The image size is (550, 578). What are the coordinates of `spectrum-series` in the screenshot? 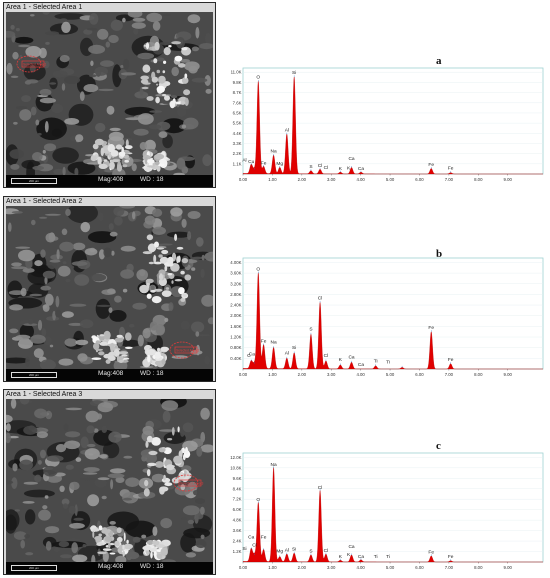 It's located at (392, 125).